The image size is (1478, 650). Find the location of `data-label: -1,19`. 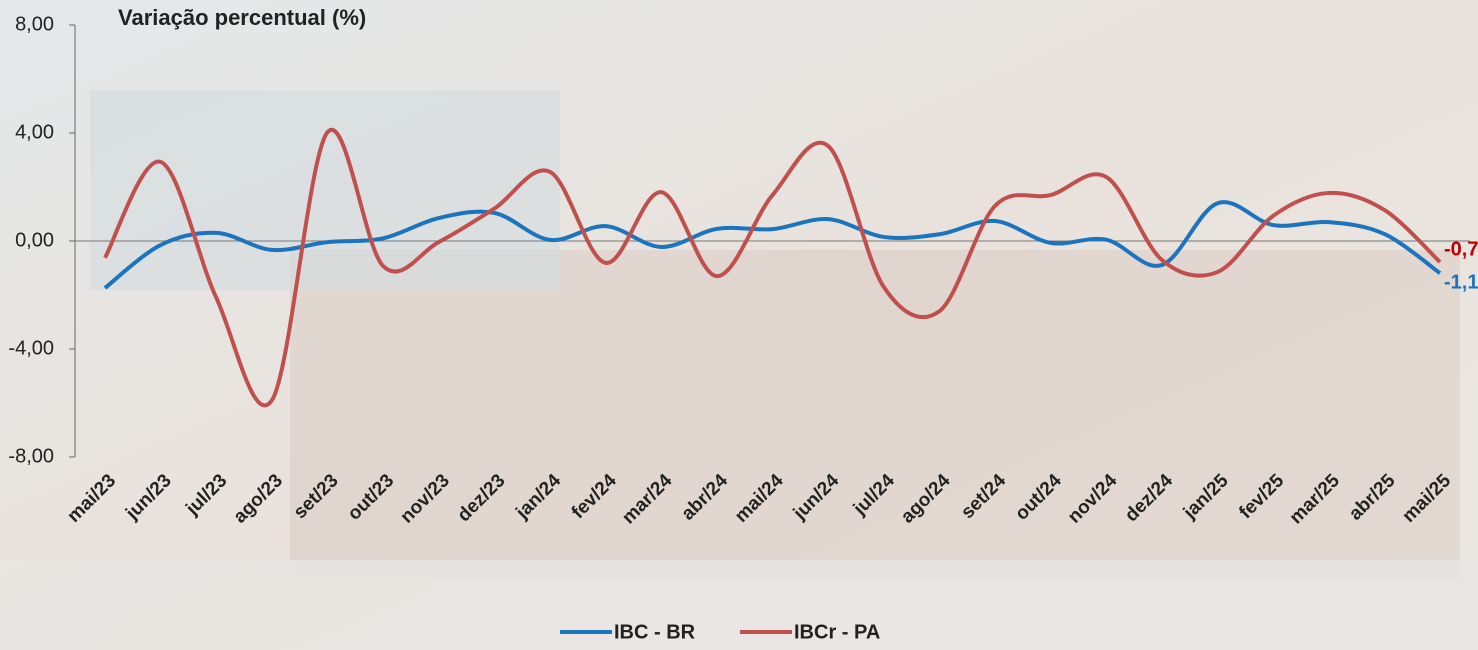

data-label: -1,19 is located at coordinates (1461, 282).